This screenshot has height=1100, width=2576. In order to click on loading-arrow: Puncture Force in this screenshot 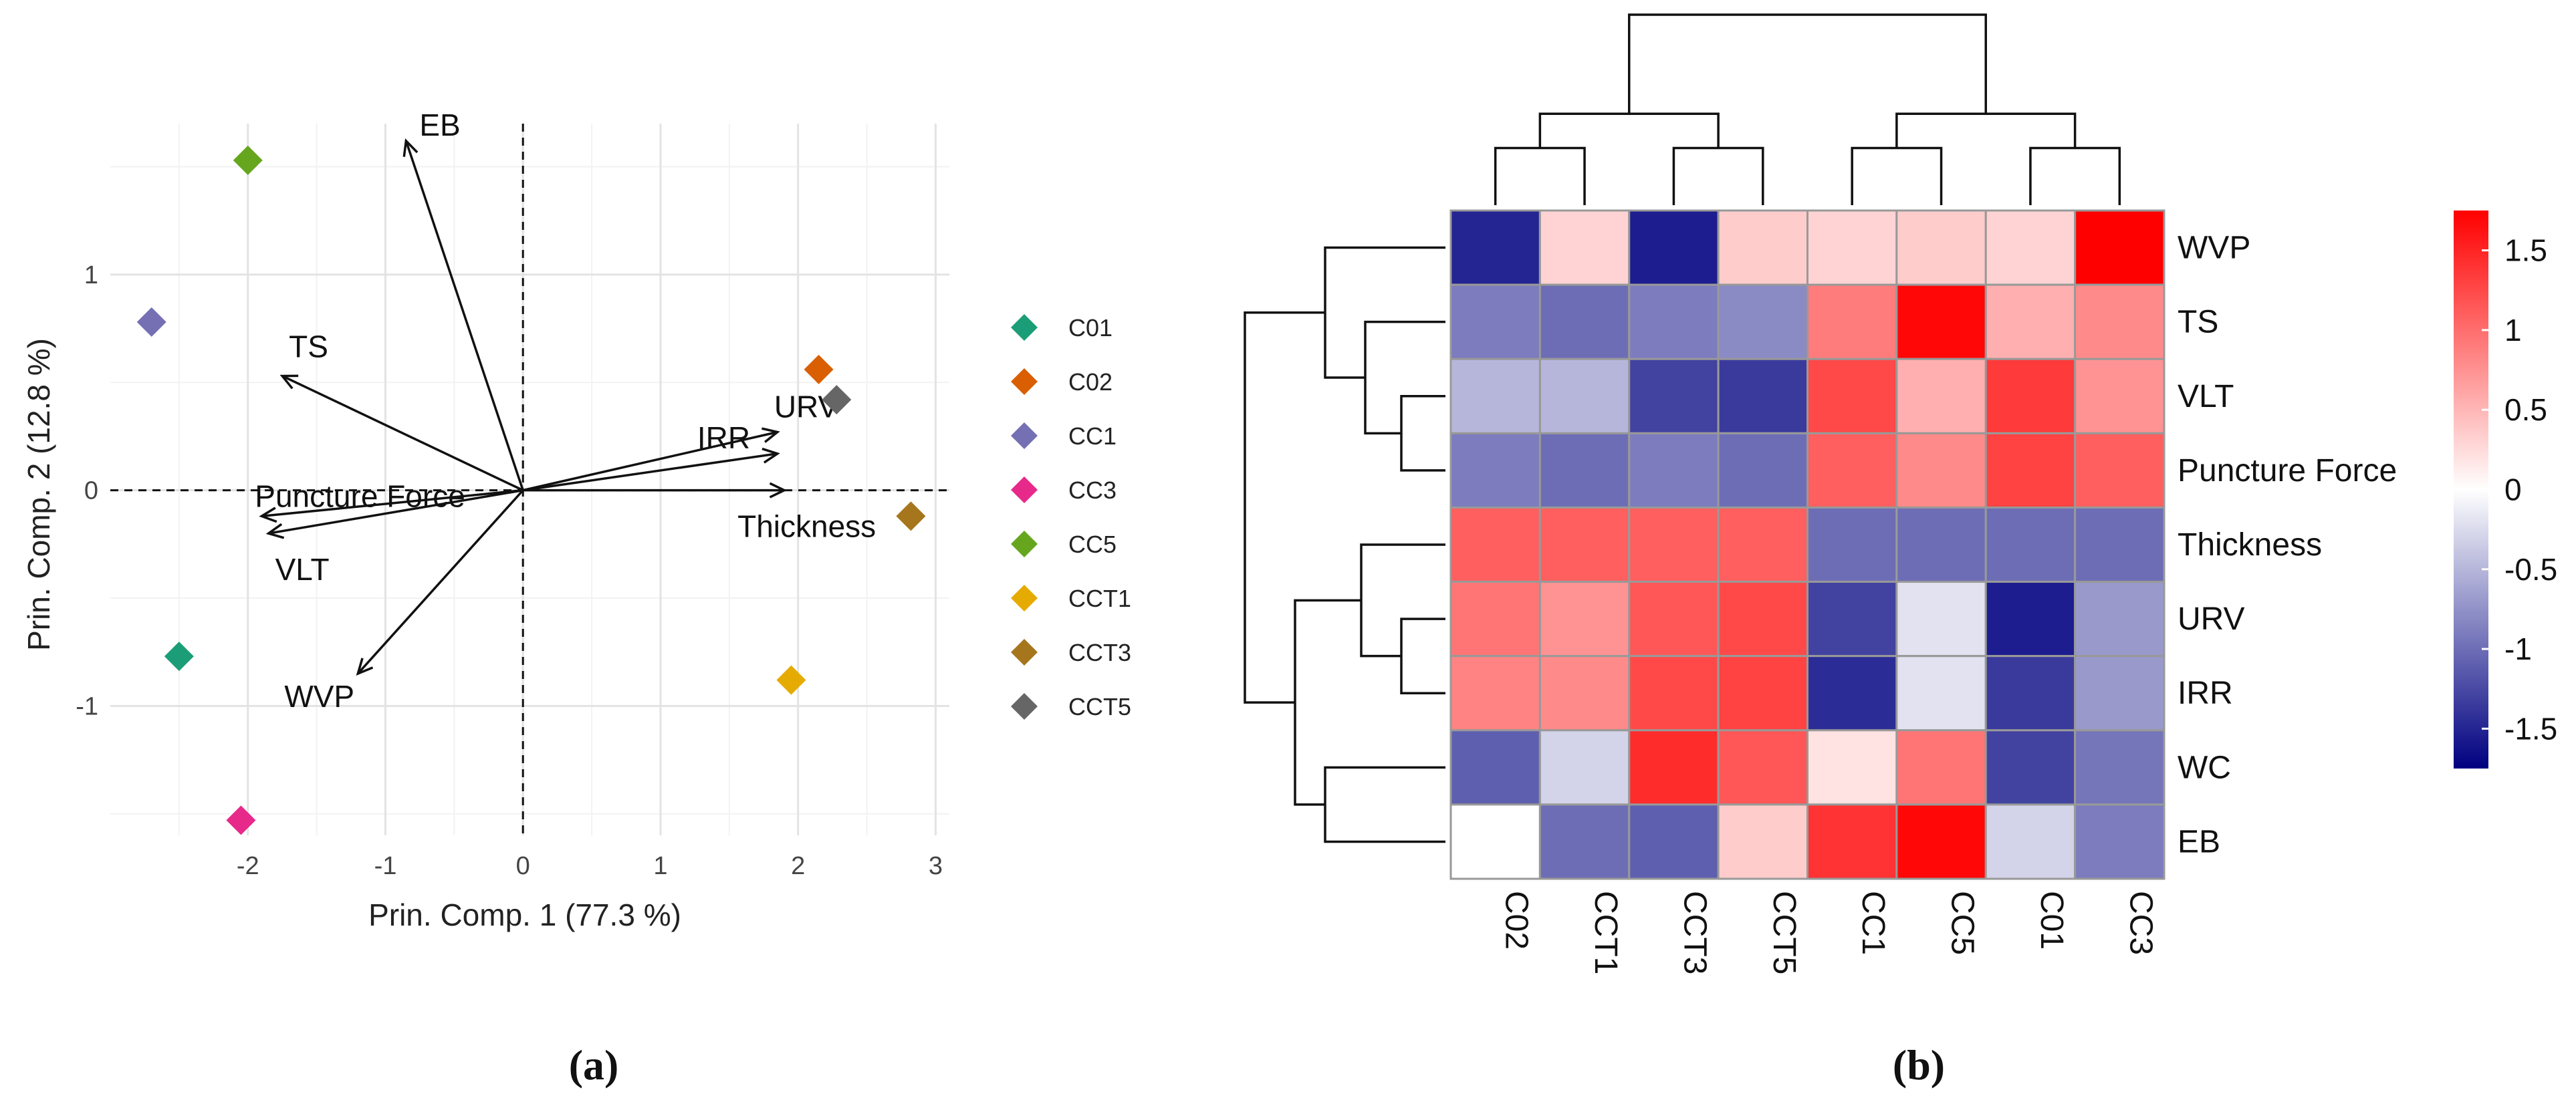, I will do `click(389, 500)`.